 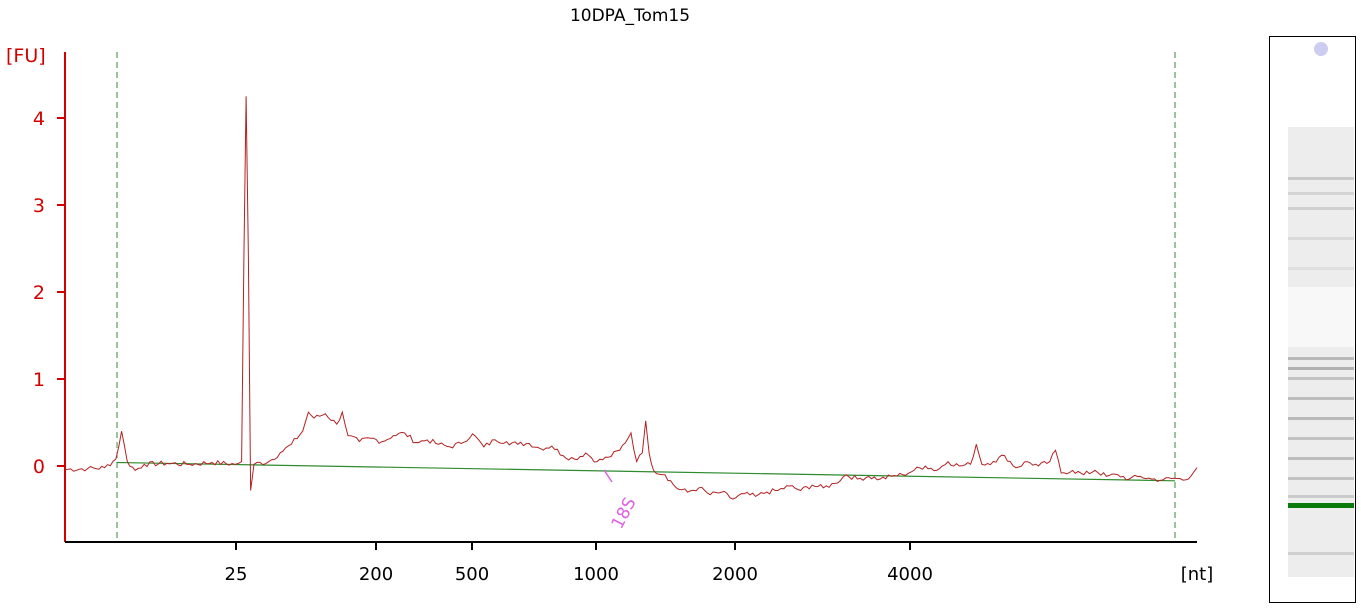 I want to click on y-tick-label: 3, so click(x=39, y=206).